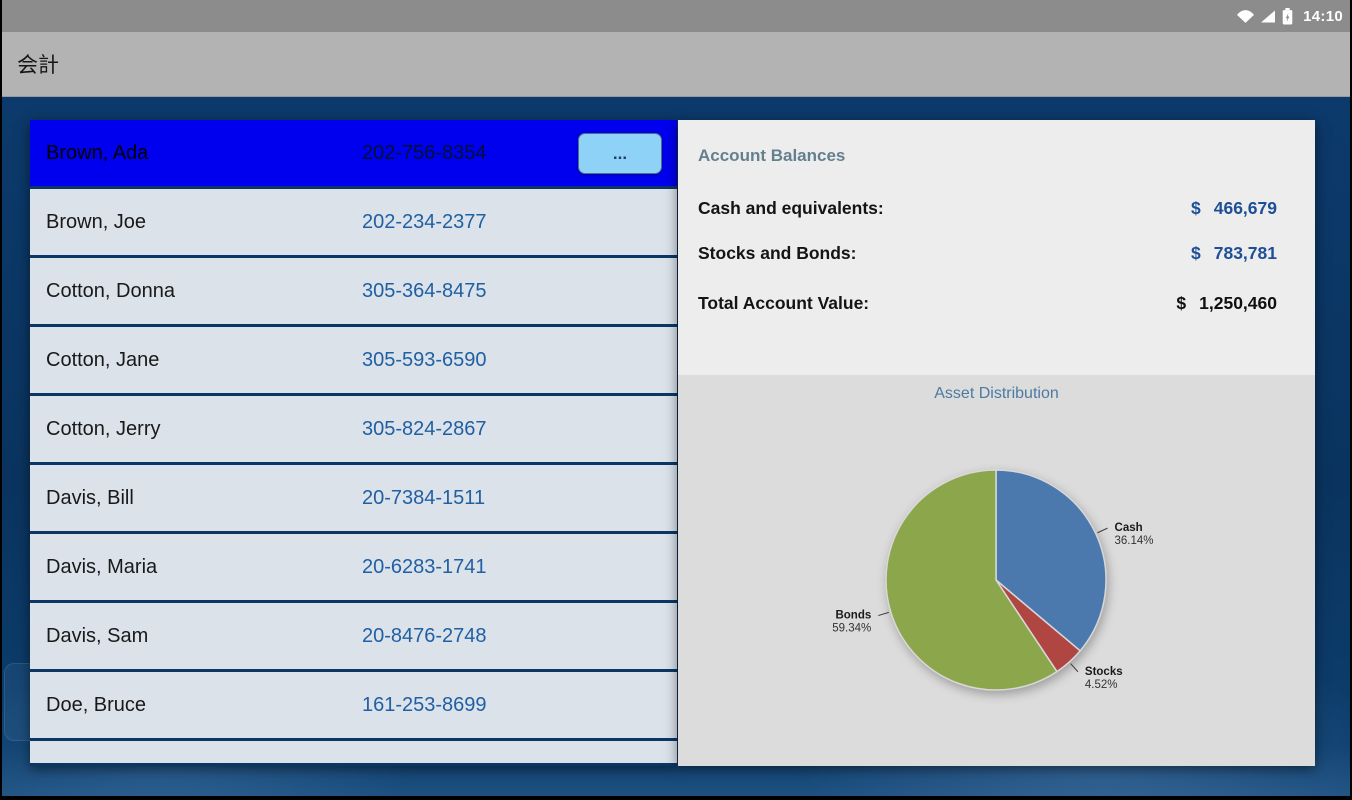 This screenshot has height=800, width=1352. I want to click on pie-slice-cash, so click(1051, 560).